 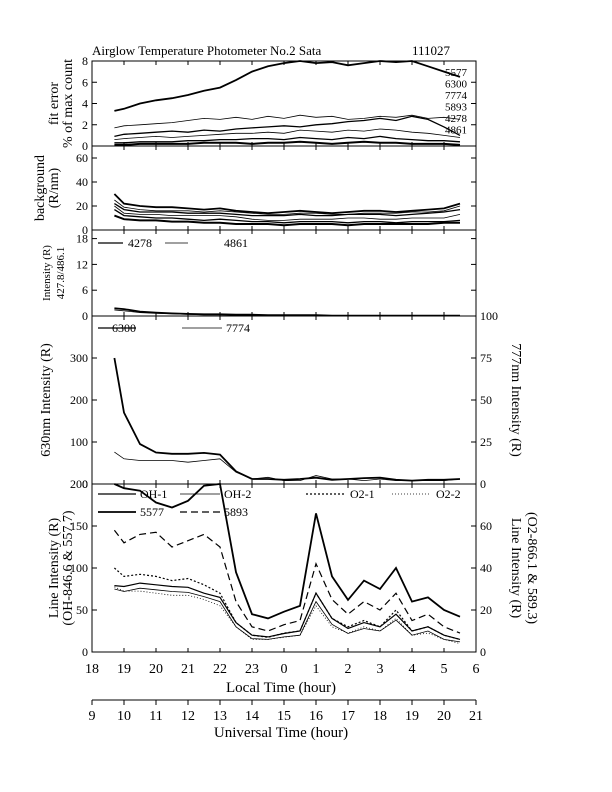 What do you see at coordinates (252, 669) in the screenshot?
I see `local-time-tick-label: 23` at bounding box center [252, 669].